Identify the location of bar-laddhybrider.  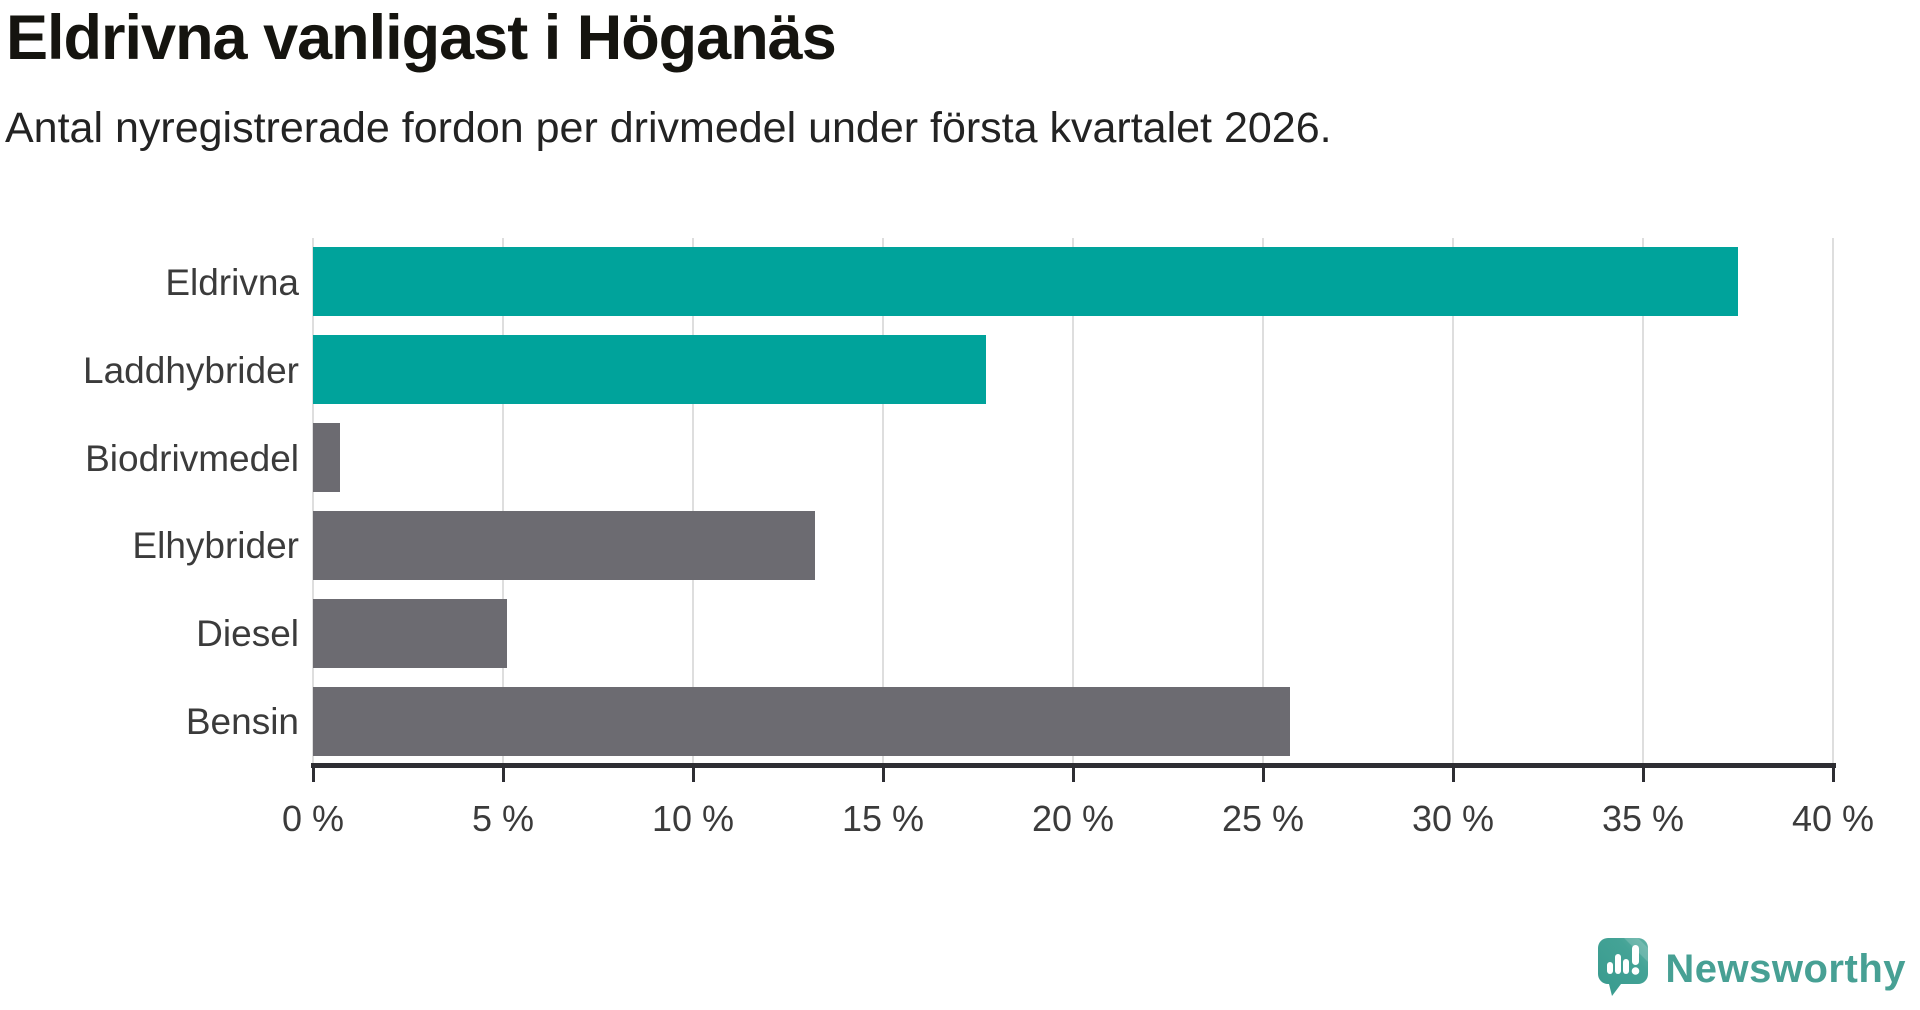
(649, 370).